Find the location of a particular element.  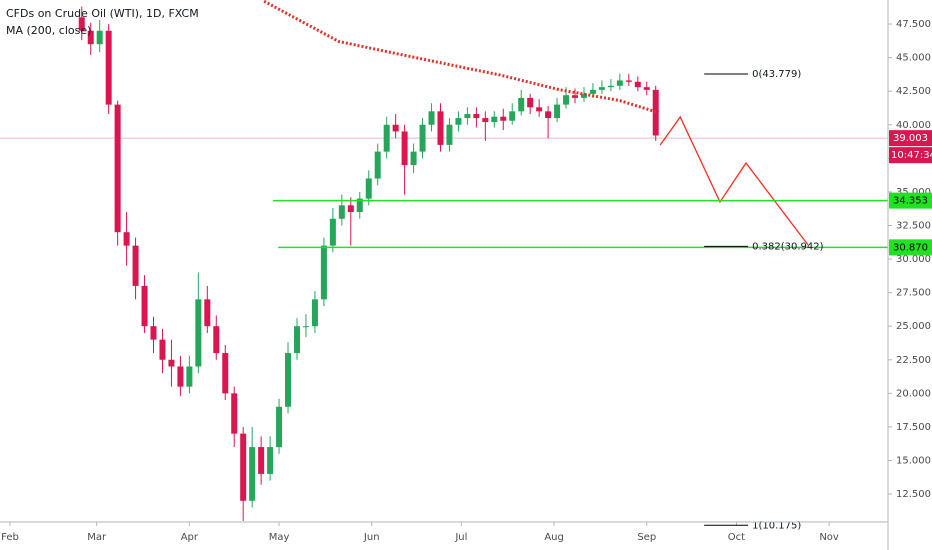

countdown-label: 10:47:34 is located at coordinates (911, 155).